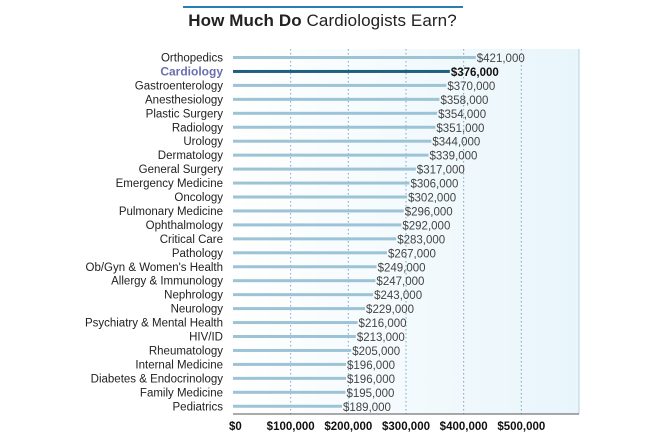 This screenshot has height=439, width=645. Describe the element at coordinates (471, 87) in the screenshot. I see `value-label: $370,000` at that location.